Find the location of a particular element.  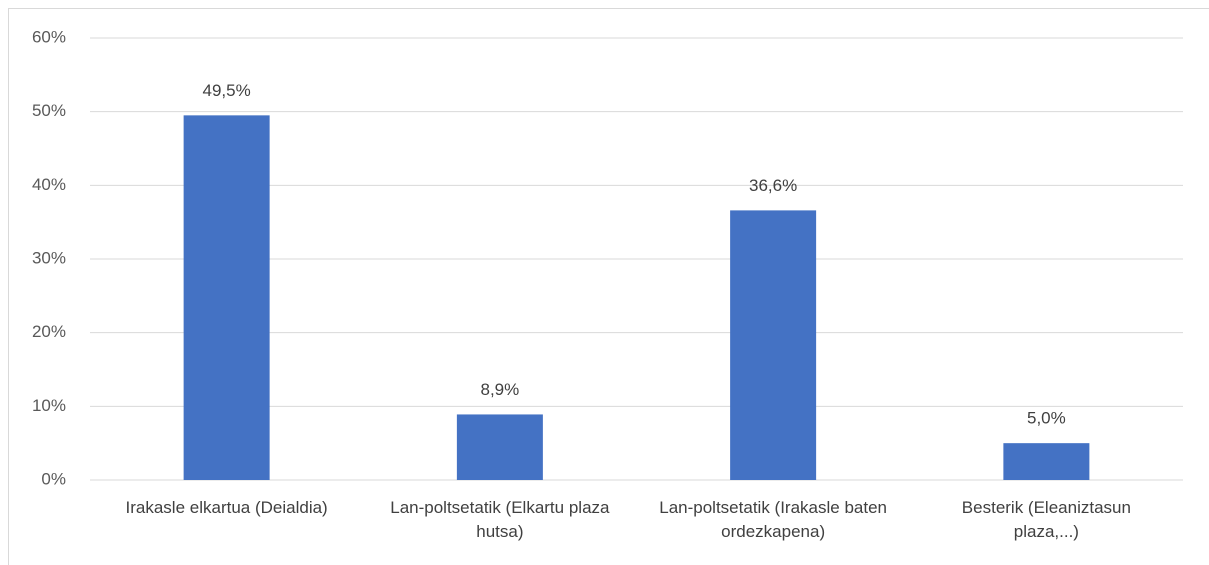

x-tick-label: Besterik (Eleaniztasun plaza,...) is located at coordinates (1046, 519).